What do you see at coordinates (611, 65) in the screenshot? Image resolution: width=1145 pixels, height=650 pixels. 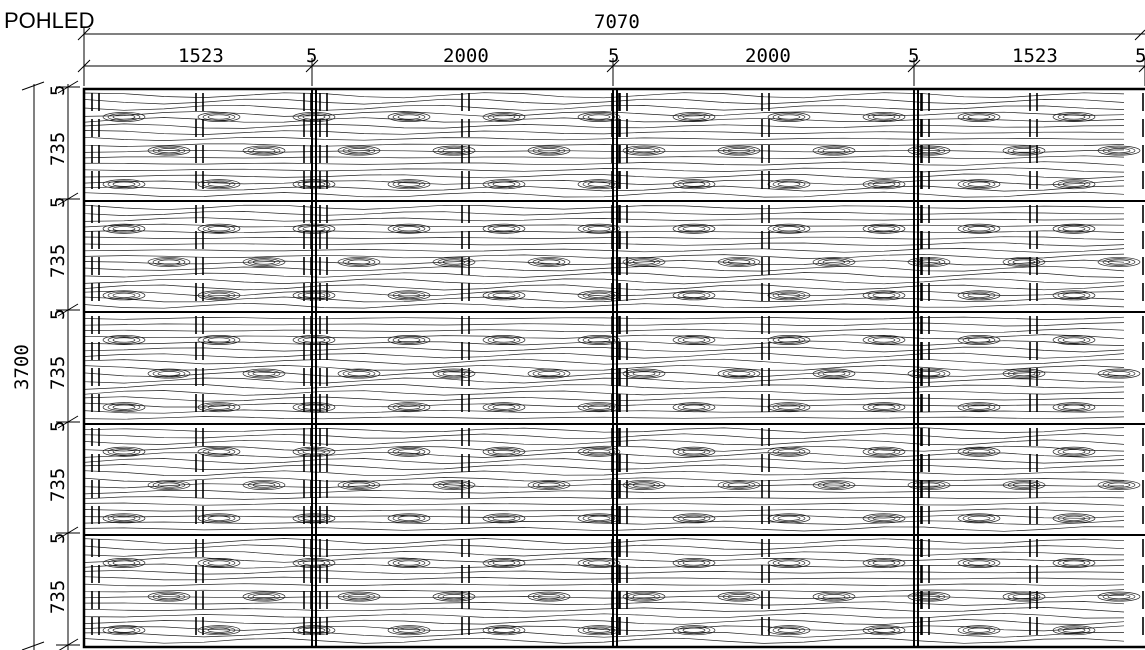 I see `segment-width-dimensions: 1523 5 2000 5 2000 5 1523 5` at bounding box center [611, 65].